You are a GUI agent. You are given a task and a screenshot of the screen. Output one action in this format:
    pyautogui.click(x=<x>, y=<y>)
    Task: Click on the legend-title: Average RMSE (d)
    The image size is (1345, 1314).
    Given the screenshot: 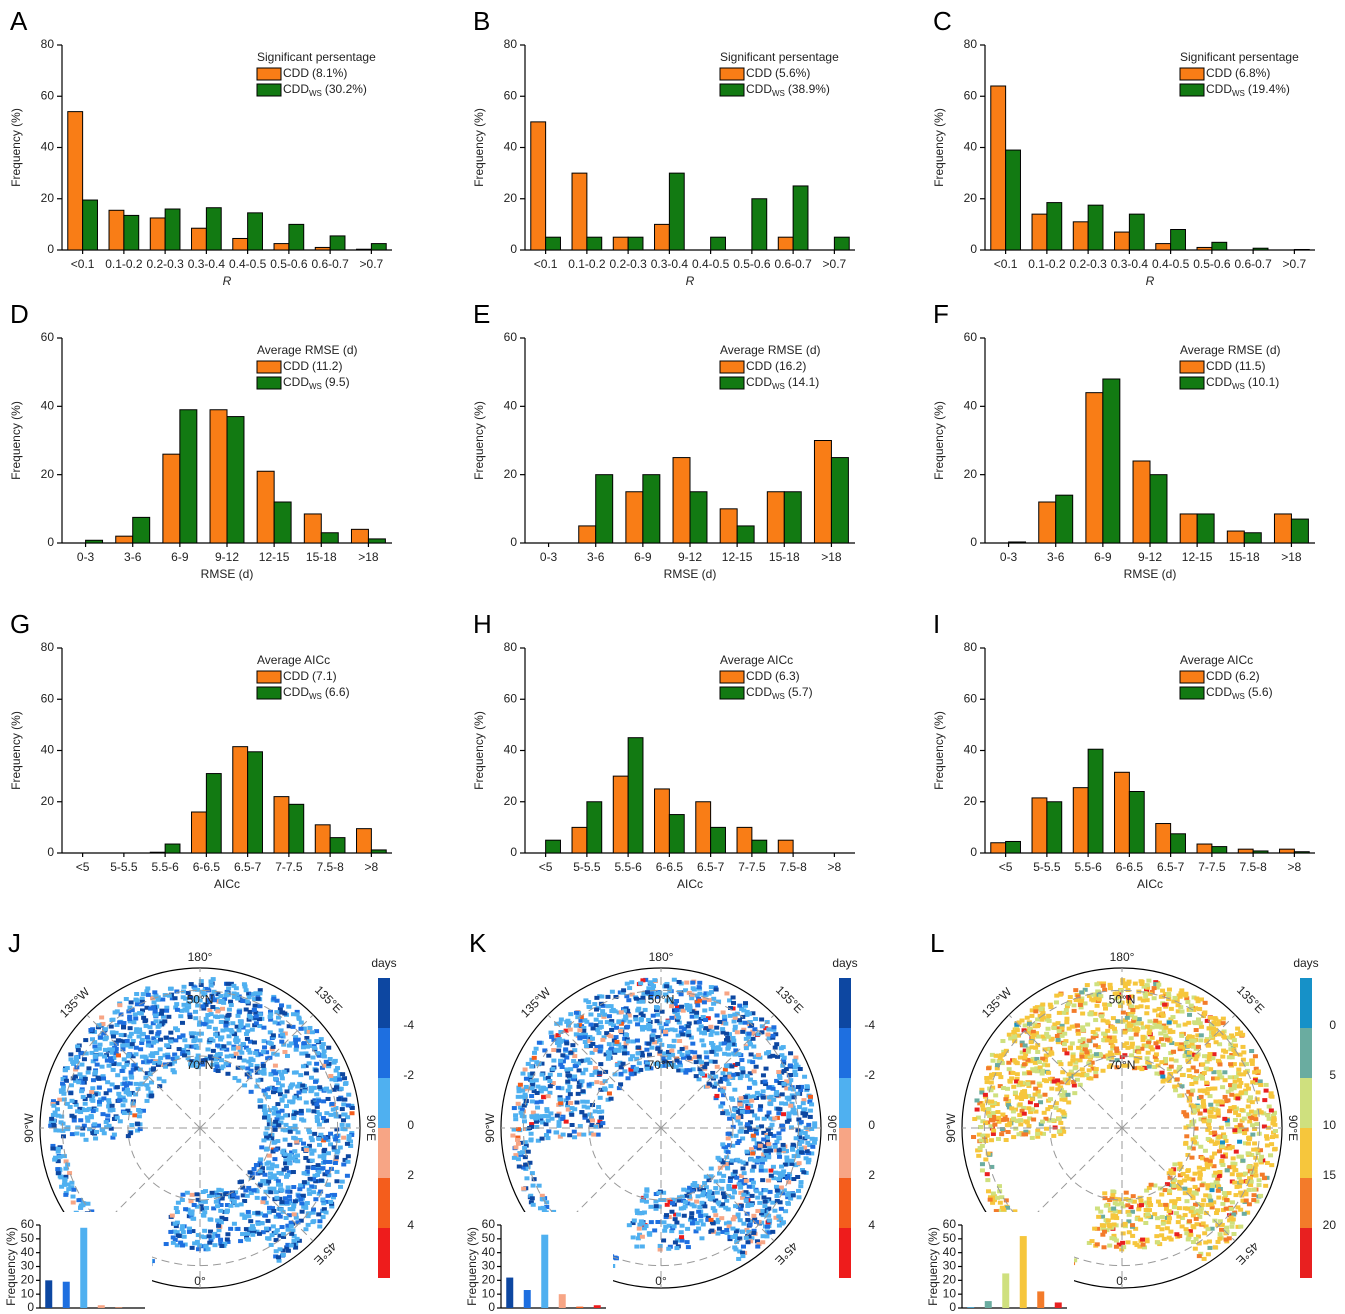 What is the action you would take?
    pyautogui.click(x=1230, y=350)
    